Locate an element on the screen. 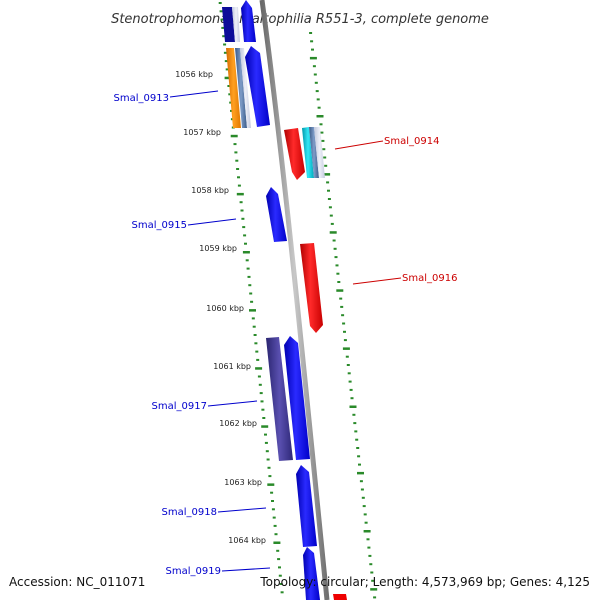 This screenshot has width=600, height=600. gene-label-smal-0918: Smal_0918 is located at coordinates (189, 512).